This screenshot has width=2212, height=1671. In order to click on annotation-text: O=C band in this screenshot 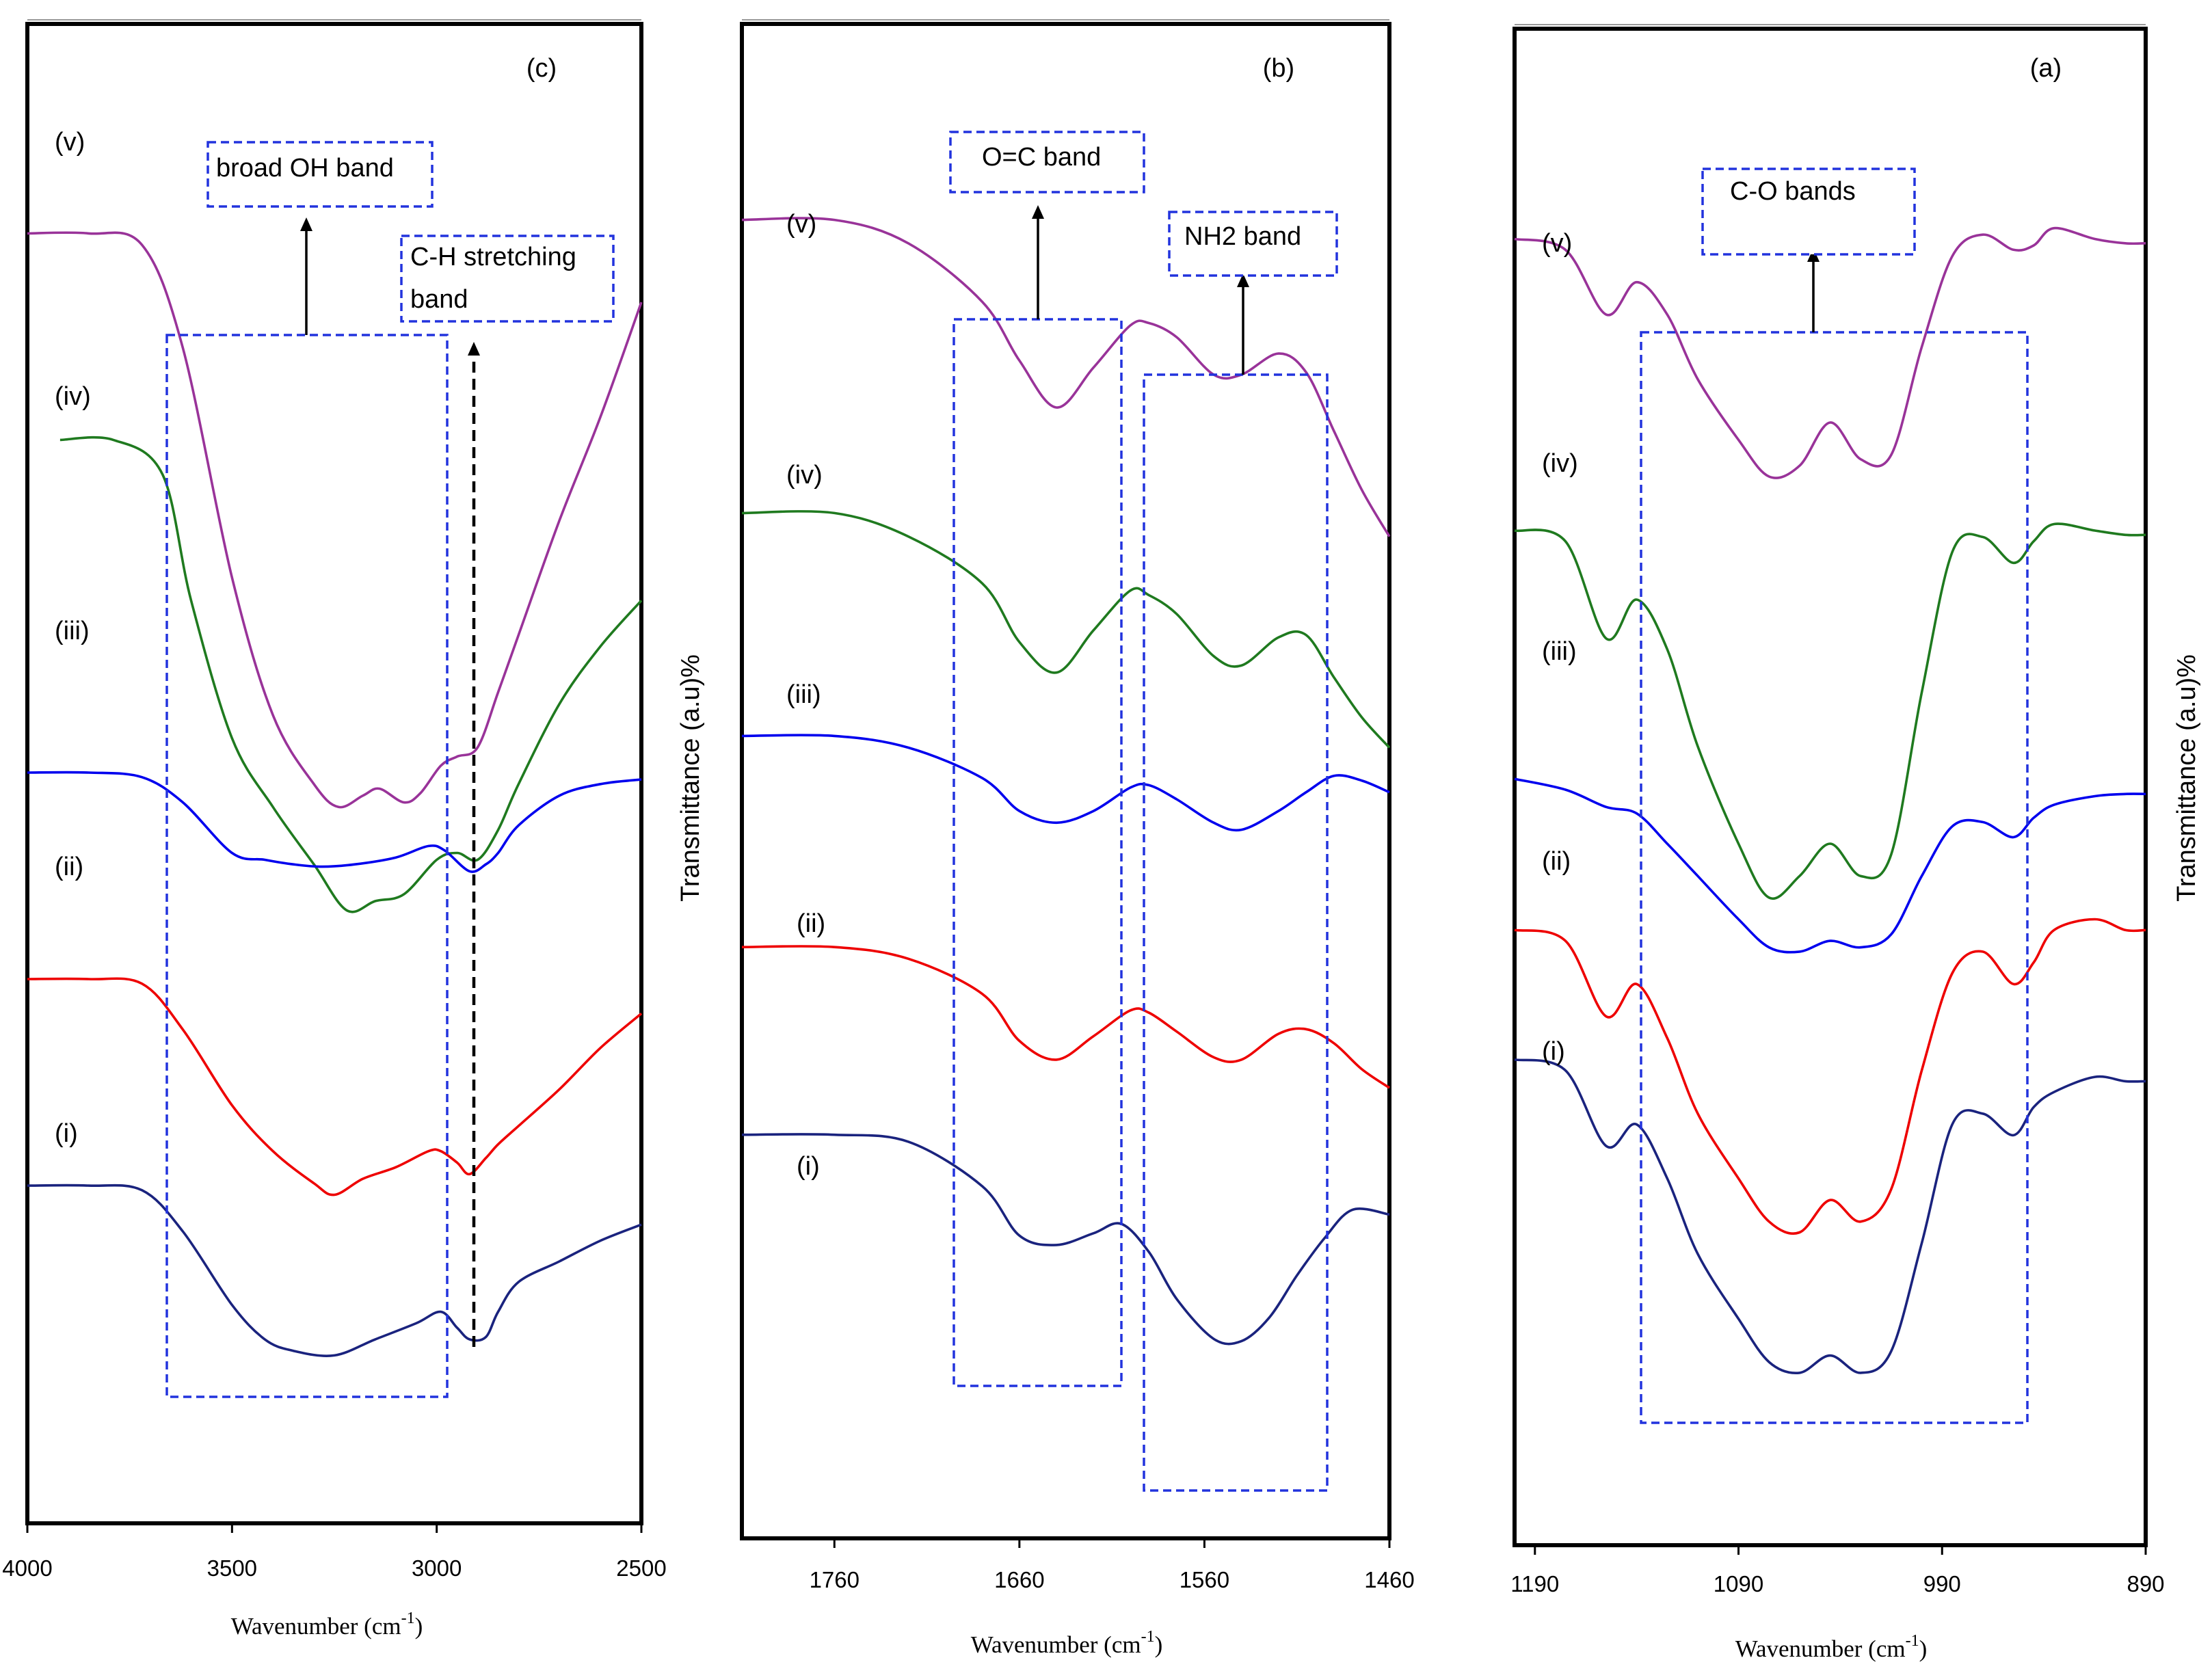, I will do `click(1042, 157)`.